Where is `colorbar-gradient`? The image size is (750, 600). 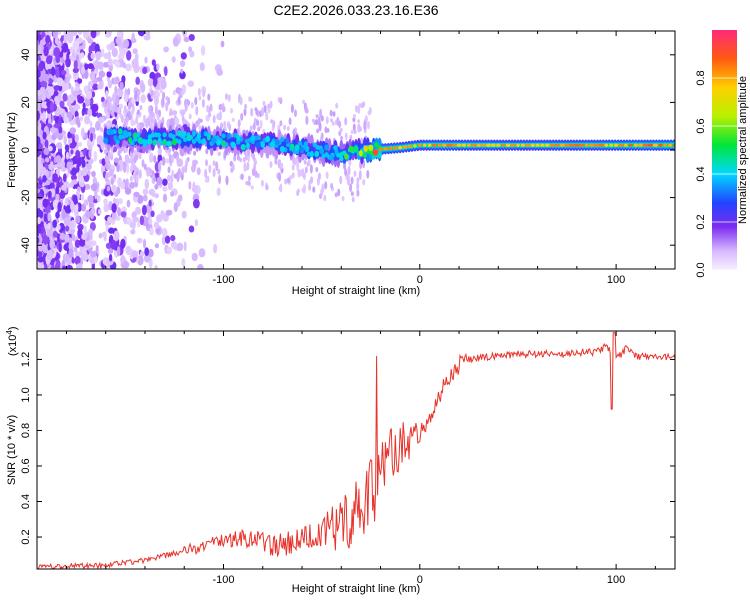
colorbar-gradient is located at coordinates (724, 150).